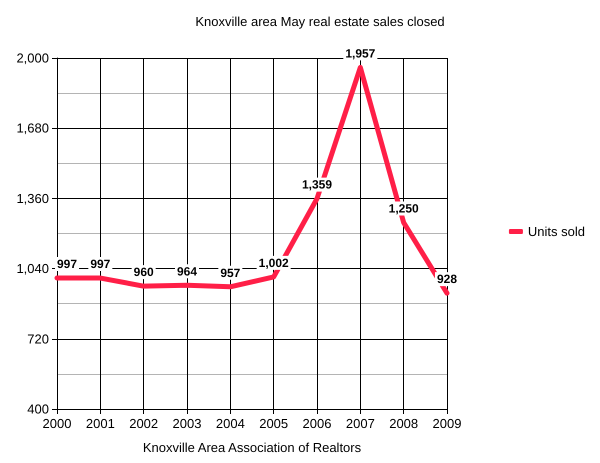 This screenshot has height=463, width=600. What do you see at coordinates (317, 423) in the screenshot?
I see `x-tick-label: 2006` at bounding box center [317, 423].